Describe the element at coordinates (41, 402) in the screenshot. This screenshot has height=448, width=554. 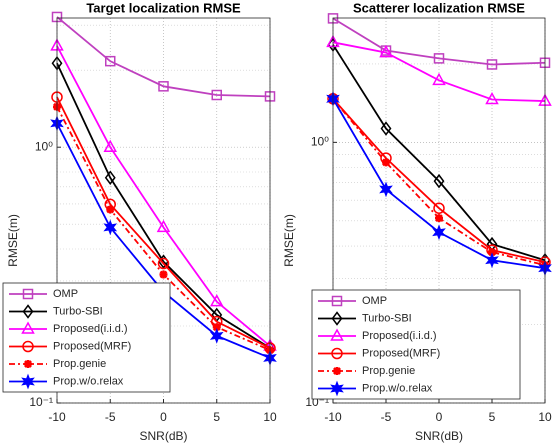
I see `y-tick-label: 10⁻¹` at that location.